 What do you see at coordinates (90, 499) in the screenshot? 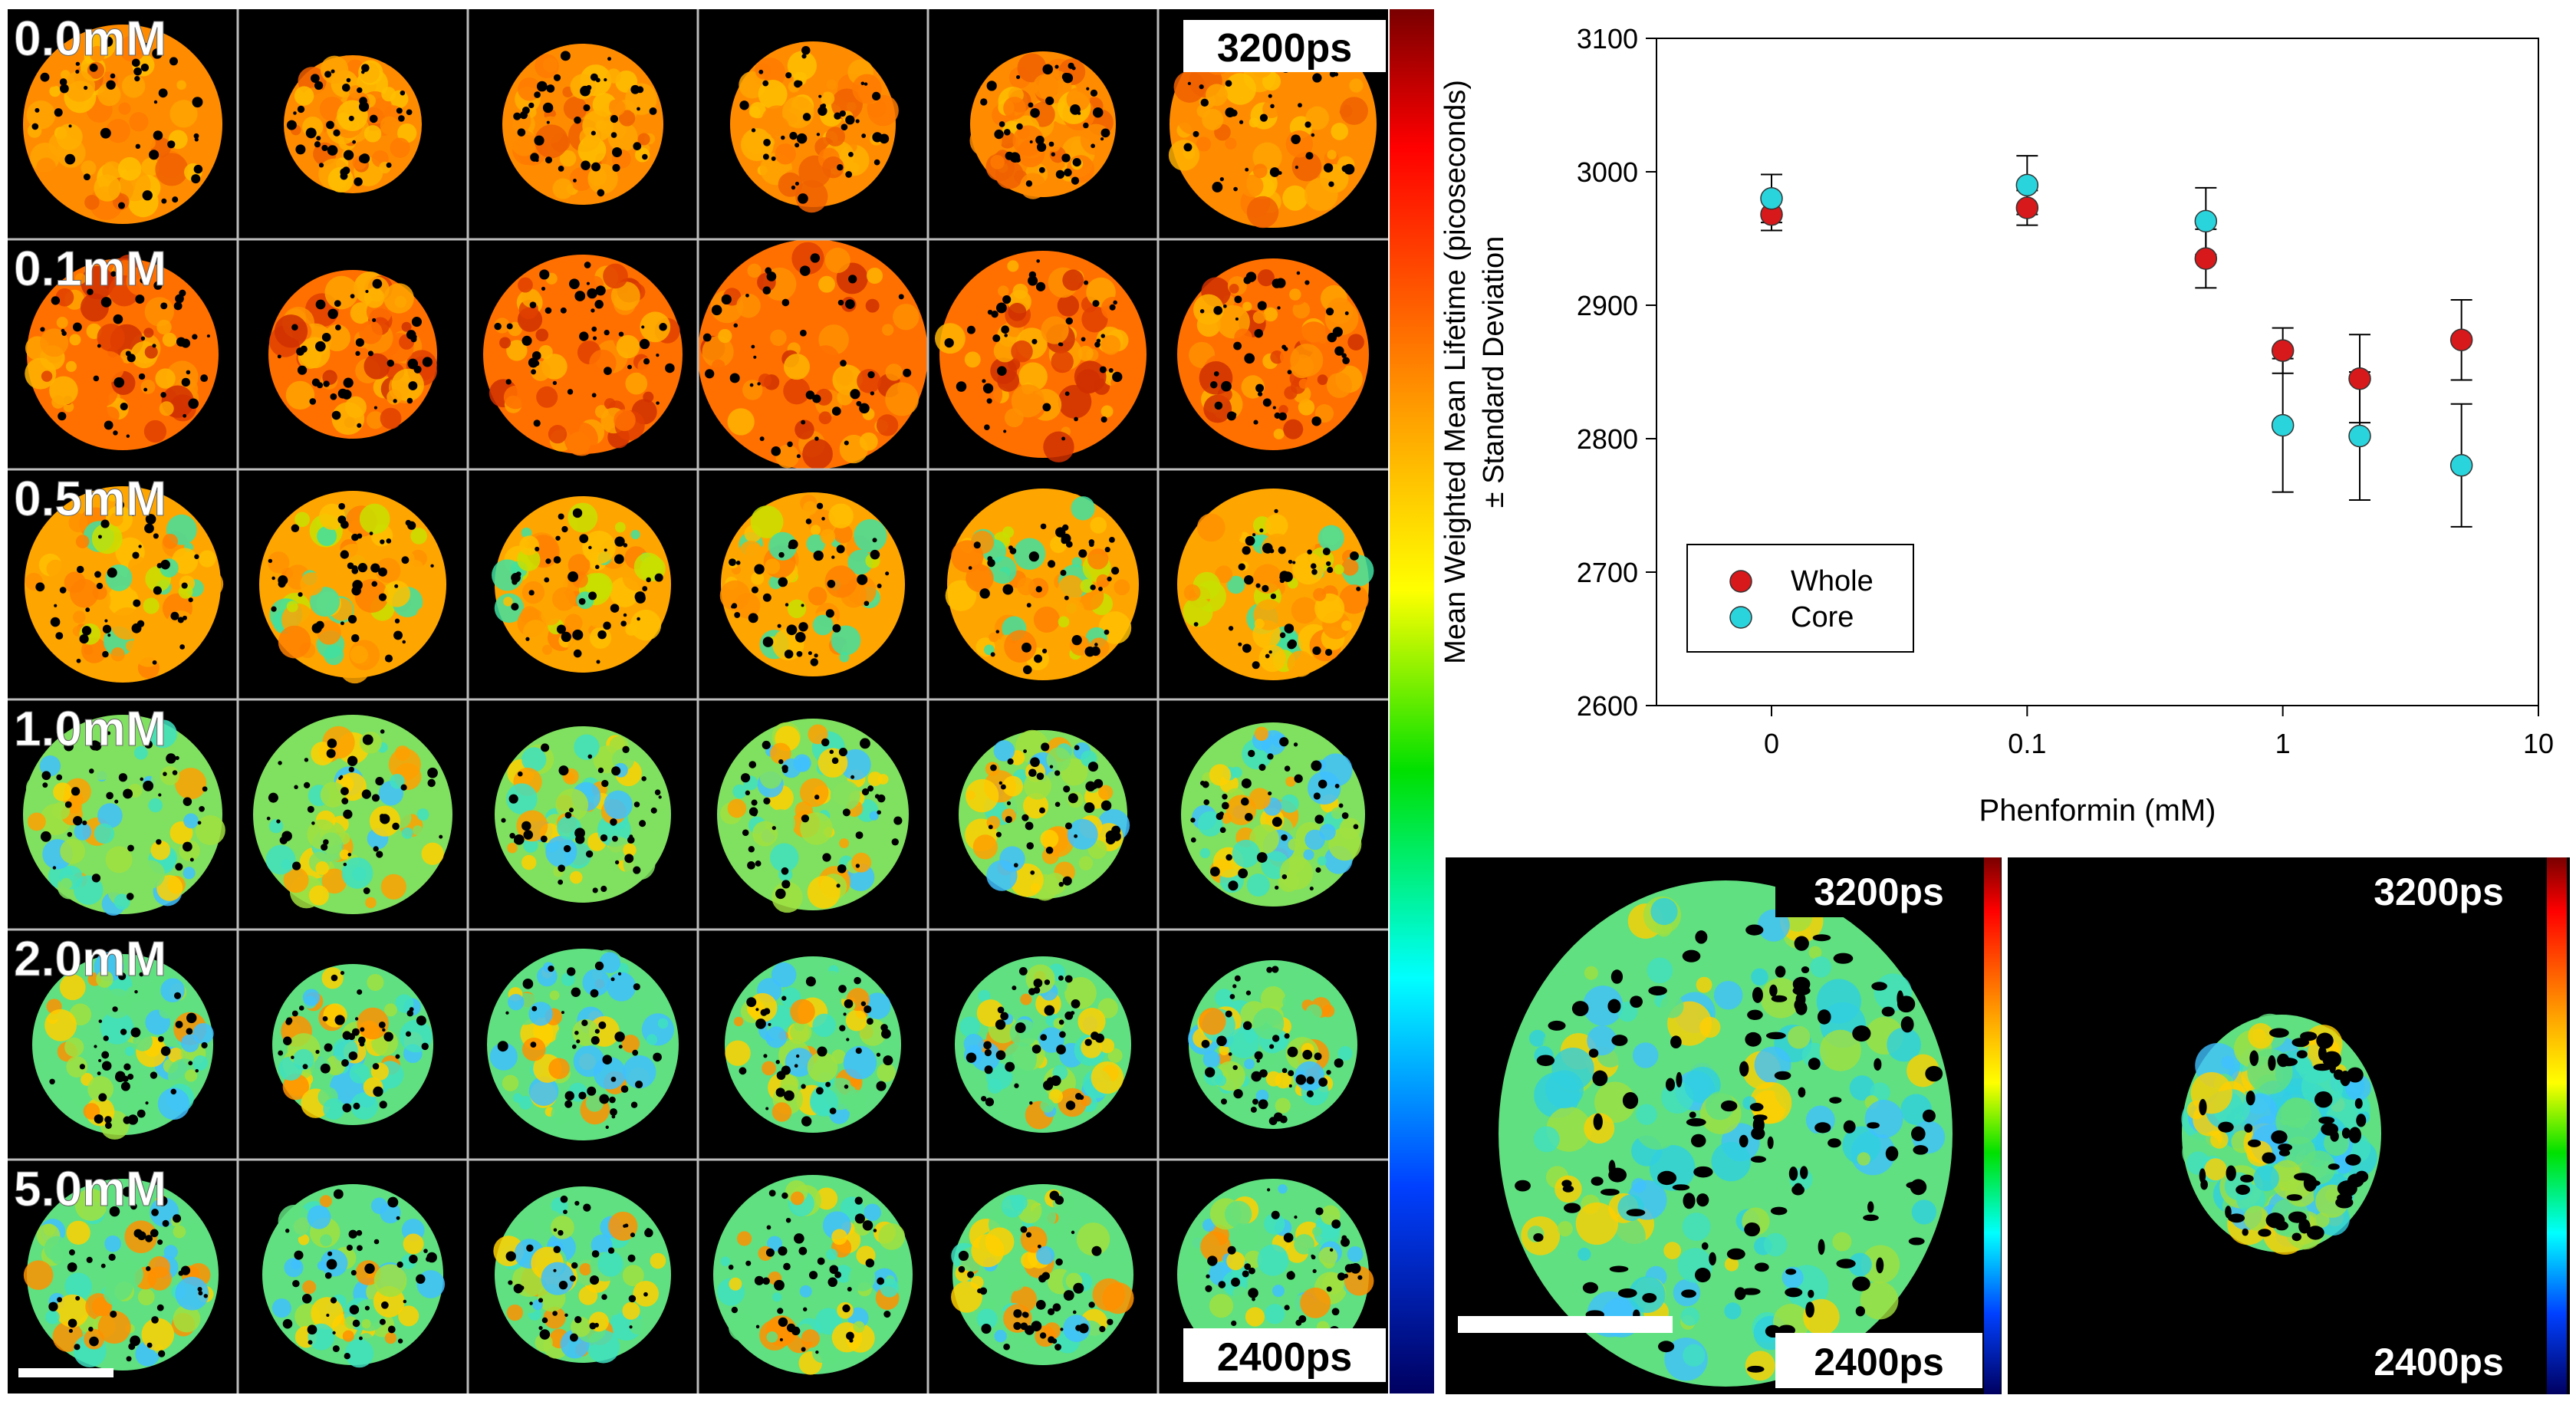
I see `row-concentration-label: 0.5mM` at bounding box center [90, 499].